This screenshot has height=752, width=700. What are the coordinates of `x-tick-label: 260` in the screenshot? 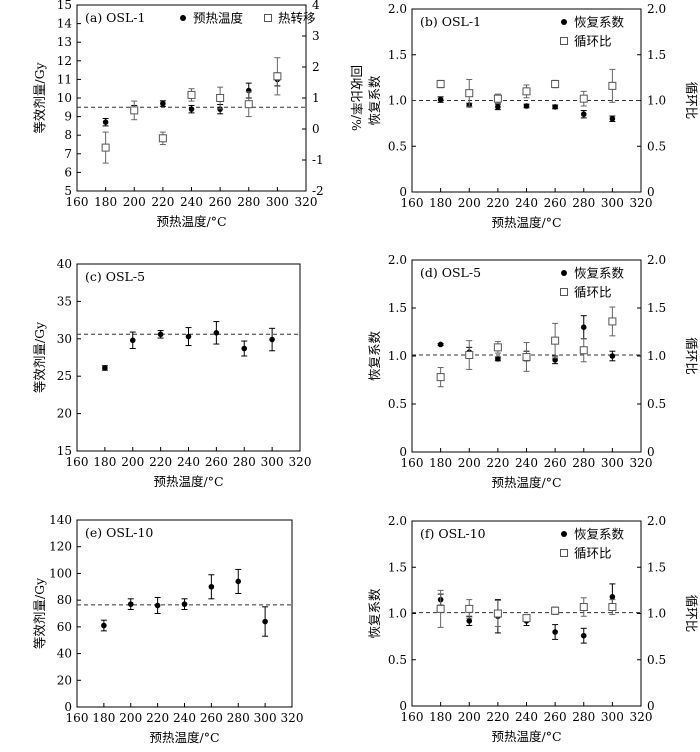 It's located at (555, 203).